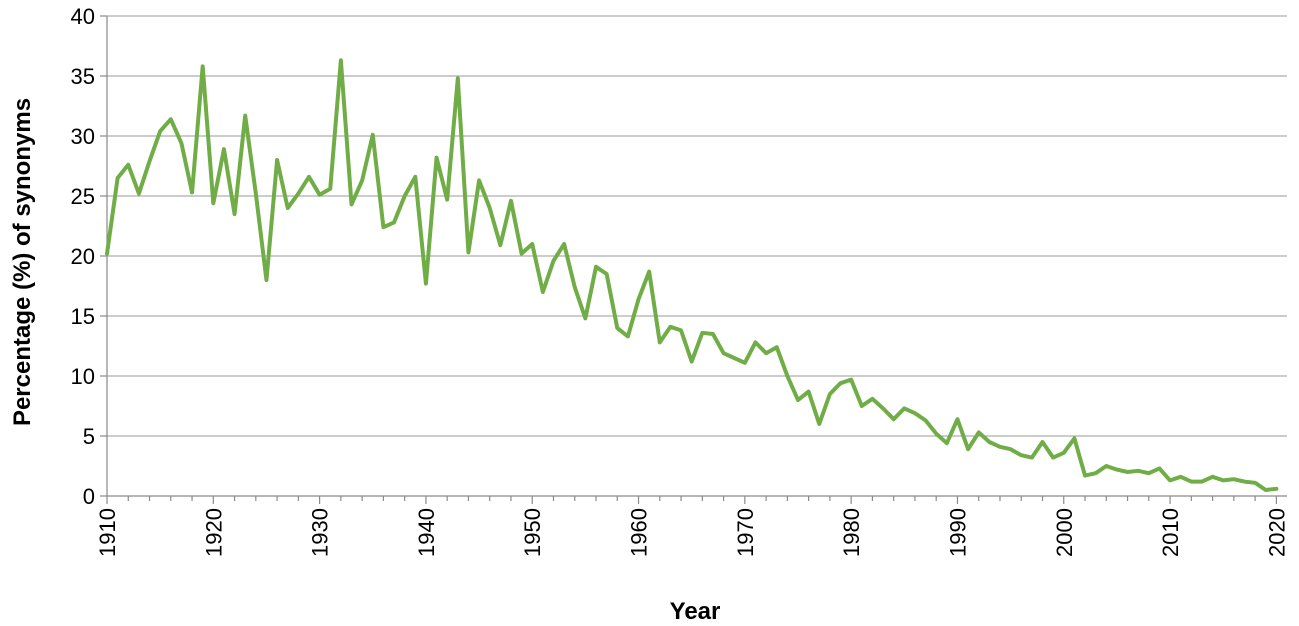 The image size is (1299, 626). Describe the element at coordinates (83, 316) in the screenshot. I see `y-tick-label: 15` at that location.